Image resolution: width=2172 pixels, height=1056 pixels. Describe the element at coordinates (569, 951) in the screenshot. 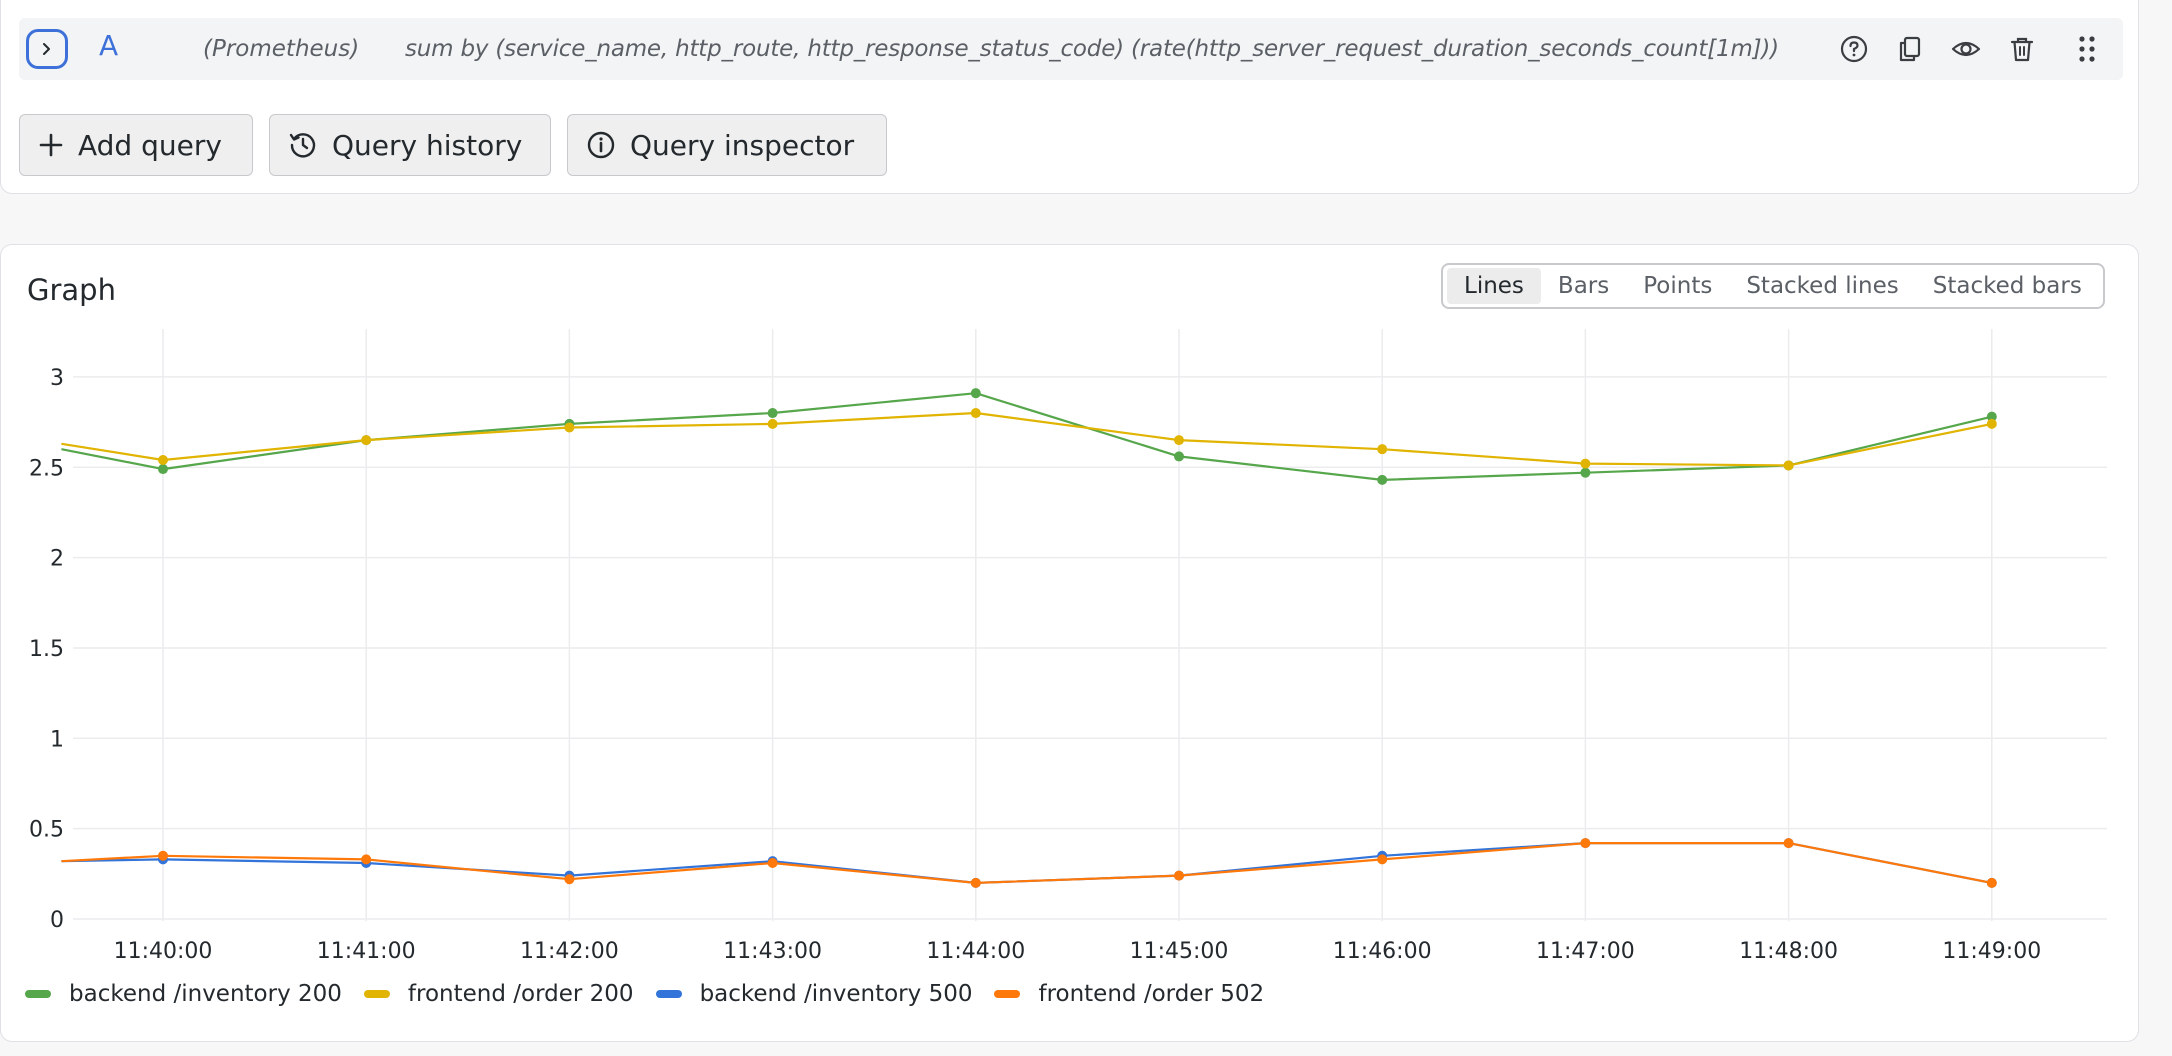

I see `x-tick-label: 11:42:00` at that location.